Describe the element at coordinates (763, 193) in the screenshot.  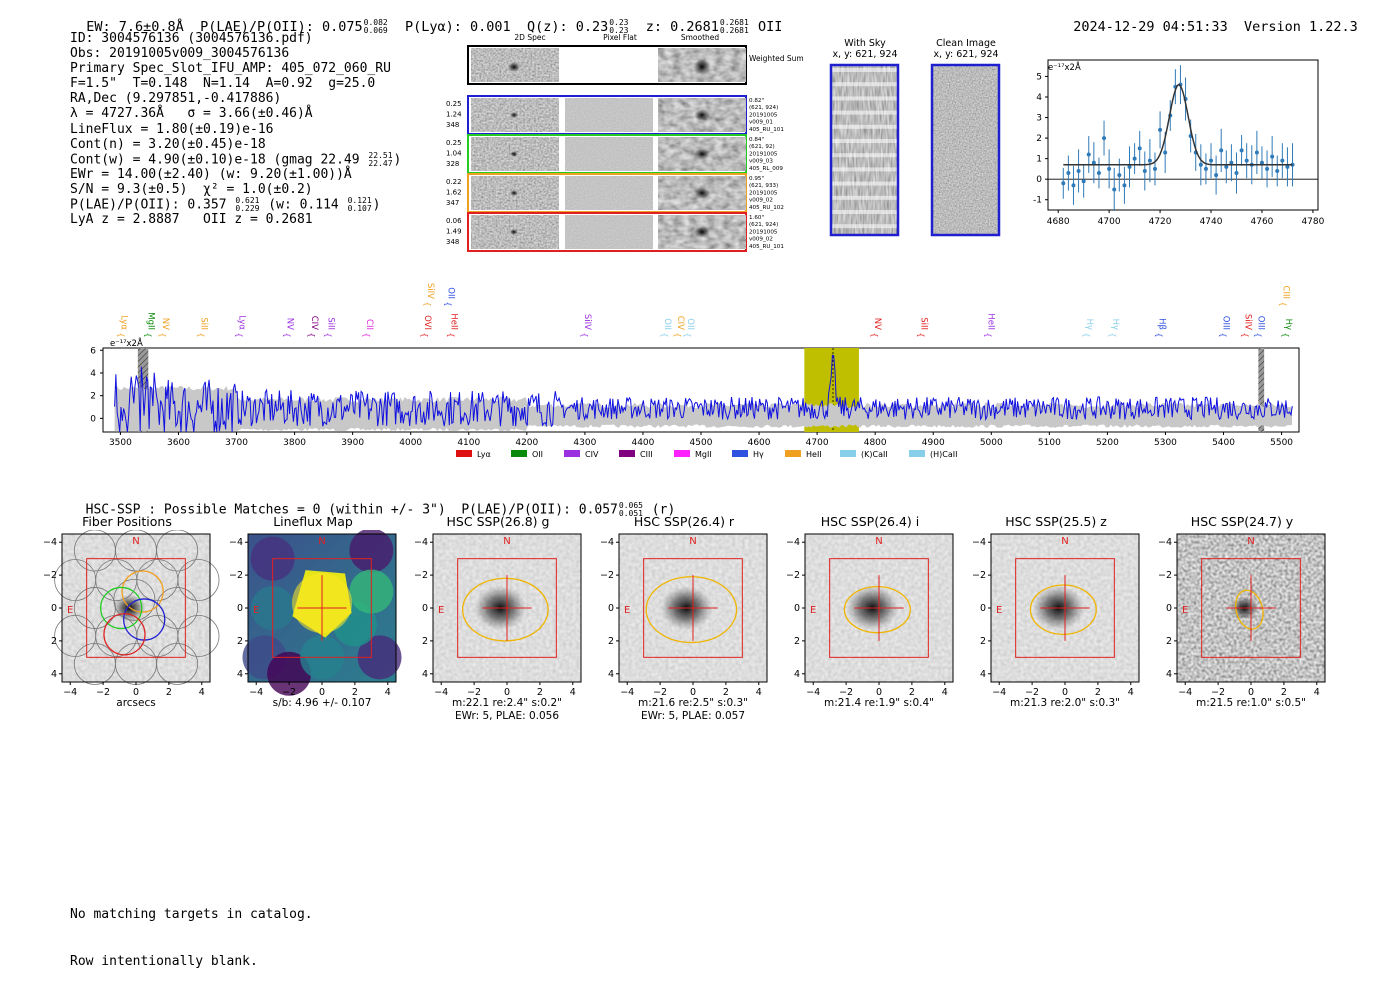
I see `cutout-right-value: 20191005` at that location.